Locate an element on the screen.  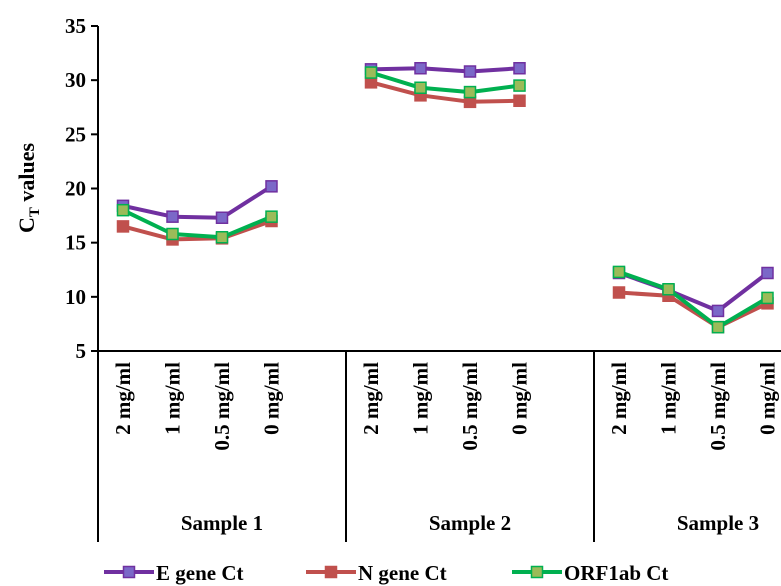
legend-item: ORF1ab Ct is located at coordinates (590, 573).